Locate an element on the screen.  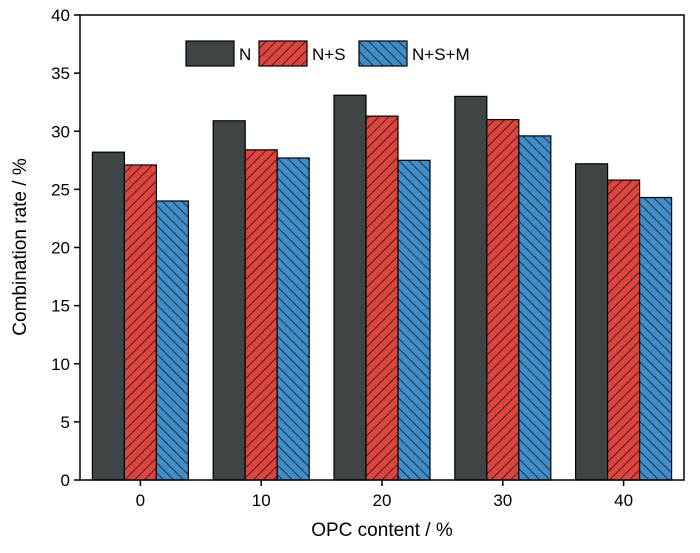
x-tick-label: 30 is located at coordinates (502, 500).